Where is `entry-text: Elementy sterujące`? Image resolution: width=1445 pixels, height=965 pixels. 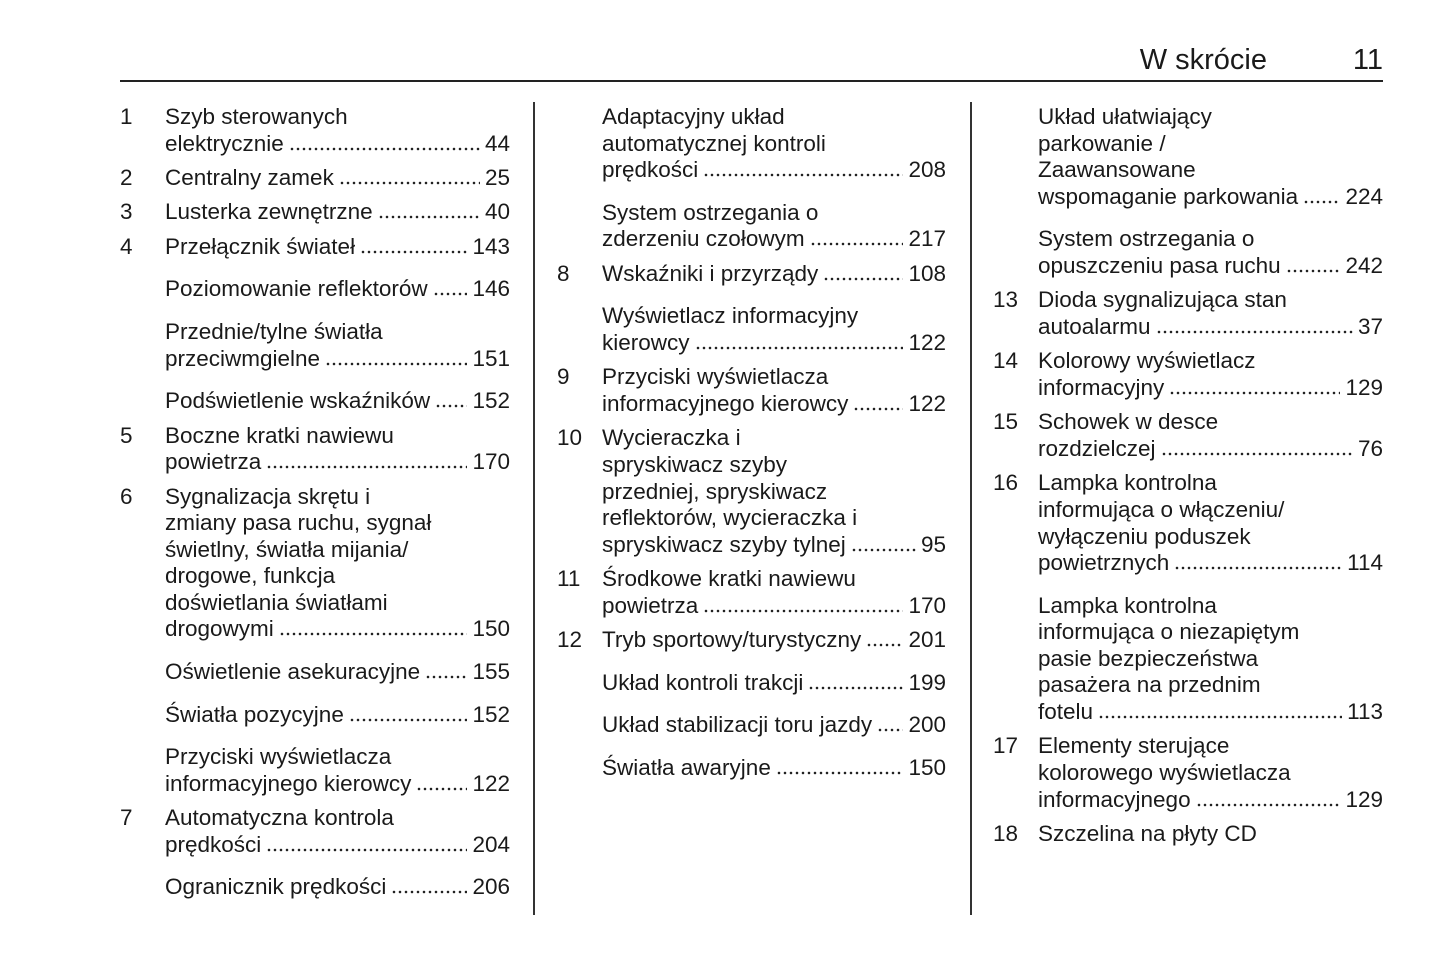 entry-text: Elementy sterujące is located at coordinates (1134, 746).